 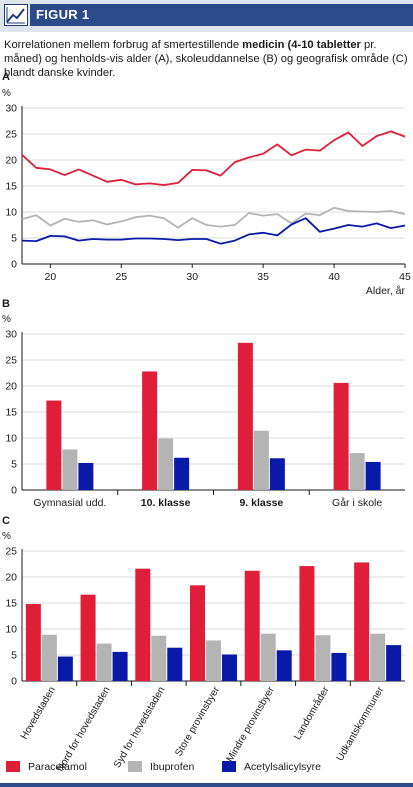 What do you see at coordinates (6, 536) in the screenshot?
I see `panel-c-y-label: %` at bounding box center [6, 536].